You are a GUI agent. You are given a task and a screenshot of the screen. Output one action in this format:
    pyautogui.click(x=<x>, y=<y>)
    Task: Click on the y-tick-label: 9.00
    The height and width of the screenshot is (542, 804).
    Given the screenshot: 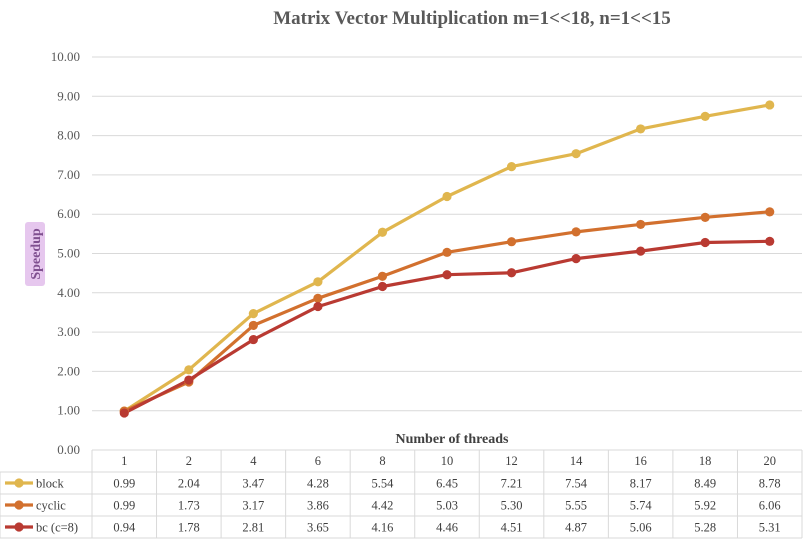 What is the action you would take?
    pyautogui.click(x=68, y=95)
    